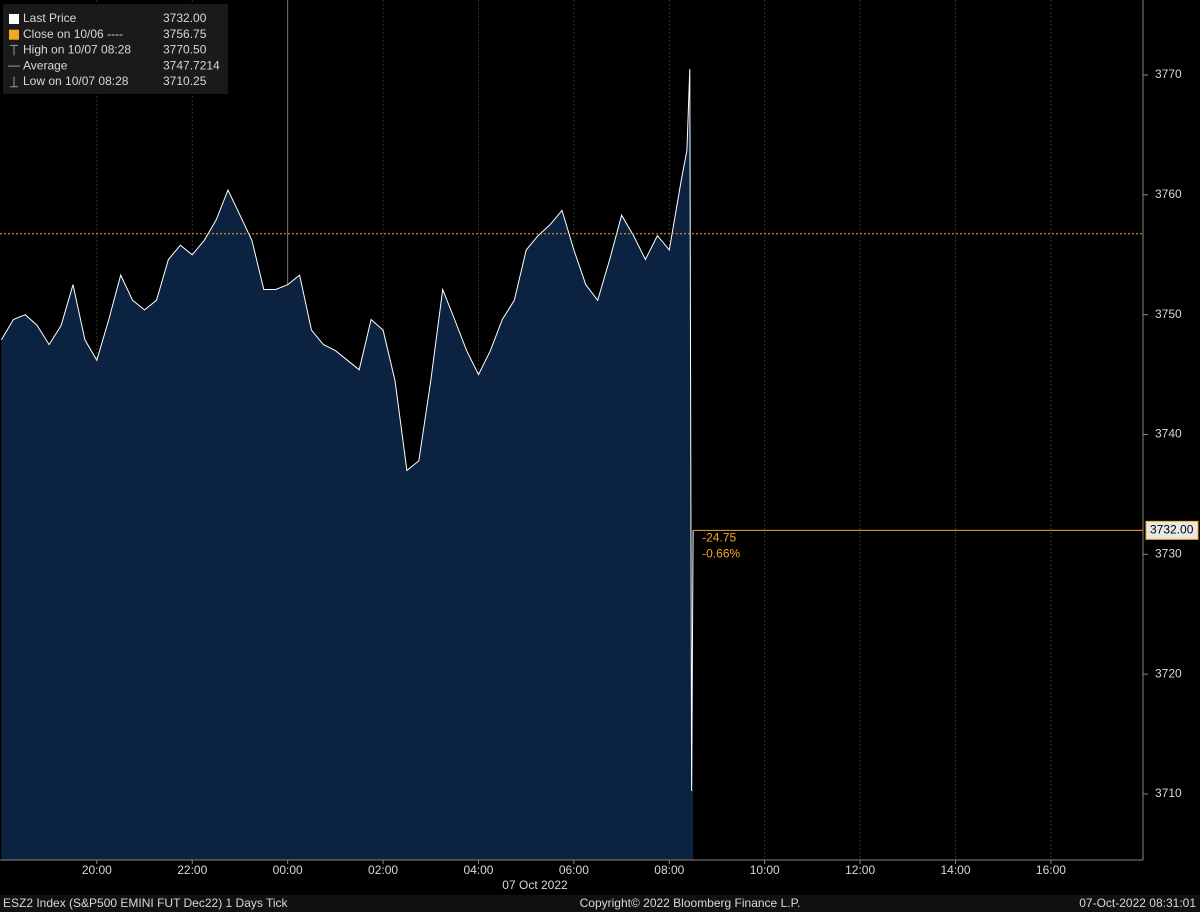 This screenshot has height=912, width=1200. What do you see at coordinates (1168, 553) in the screenshot?
I see `y-tick-label: 3730` at bounding box center [1168, 553].